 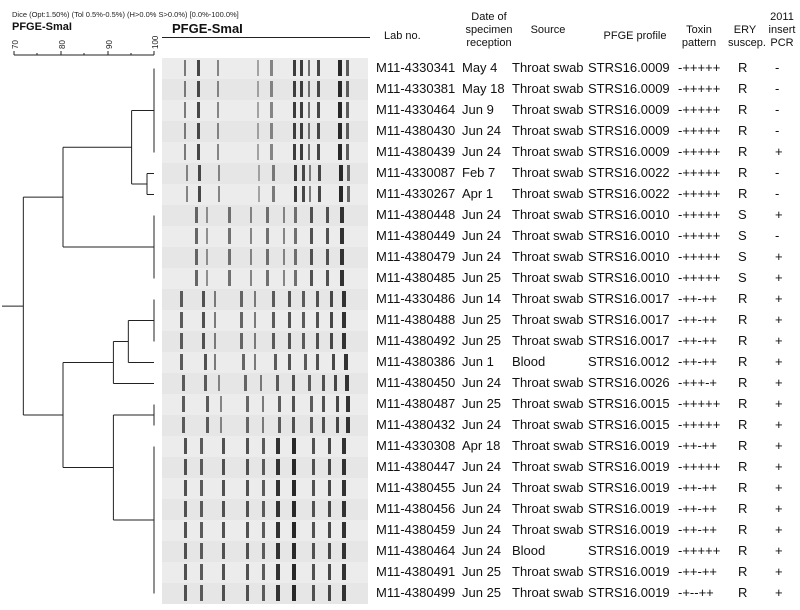 What do you see at coordinates (416, 256) in the screenshot?
I see `lab-no-cell: M11-4380479` at bounding box center [416, 256].